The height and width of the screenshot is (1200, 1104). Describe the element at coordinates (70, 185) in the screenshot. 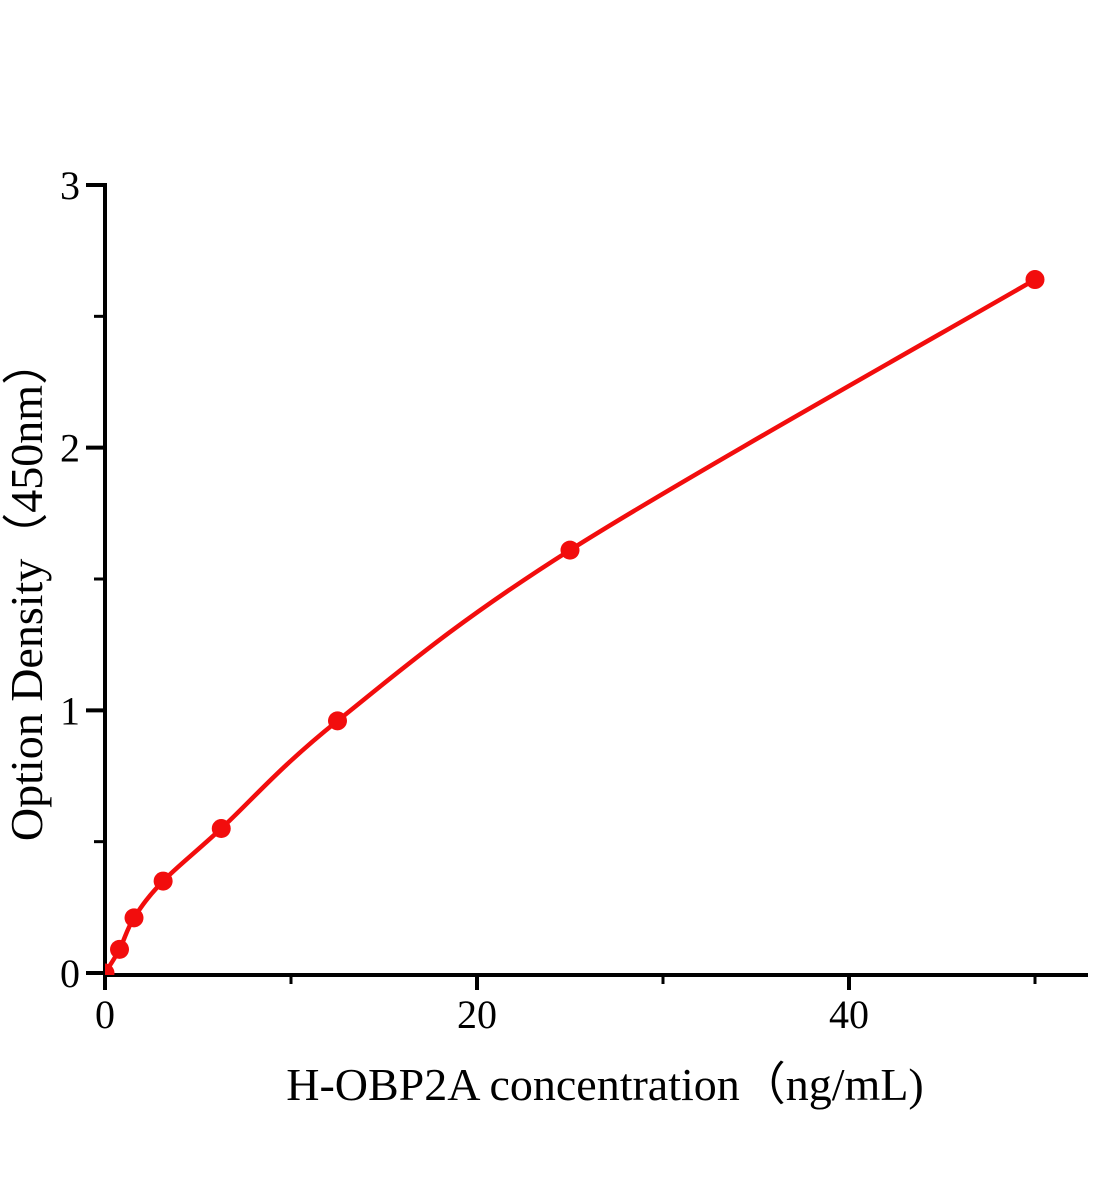

I see `y-tick-label: 3` at that location.